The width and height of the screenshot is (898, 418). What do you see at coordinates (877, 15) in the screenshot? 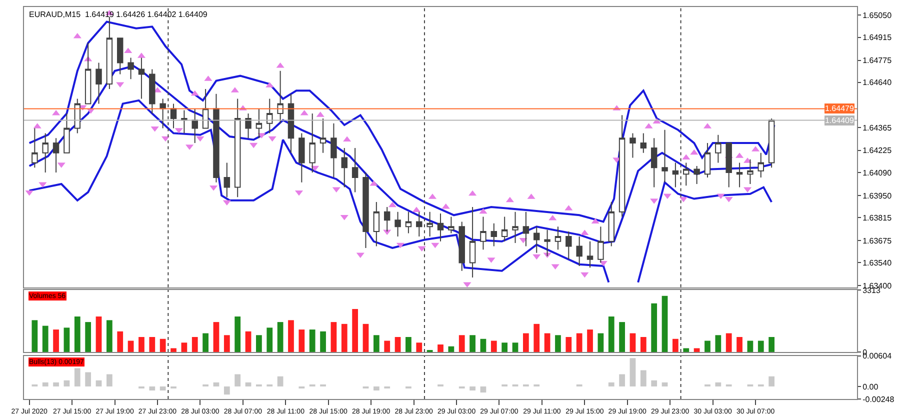
I see `y-tick-label: 1.65050` at bounding box center [877, 15].